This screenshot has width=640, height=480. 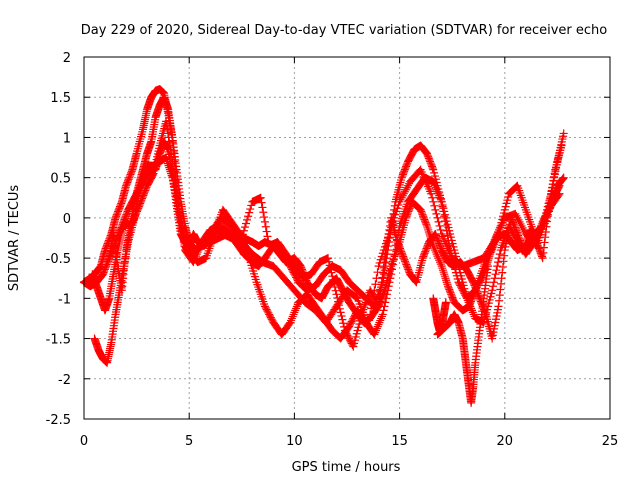 What do you see at coordinates (60, 98) in the screenshot?
I see `y-tick-label: 1.5` at bounding box center [60, 98].